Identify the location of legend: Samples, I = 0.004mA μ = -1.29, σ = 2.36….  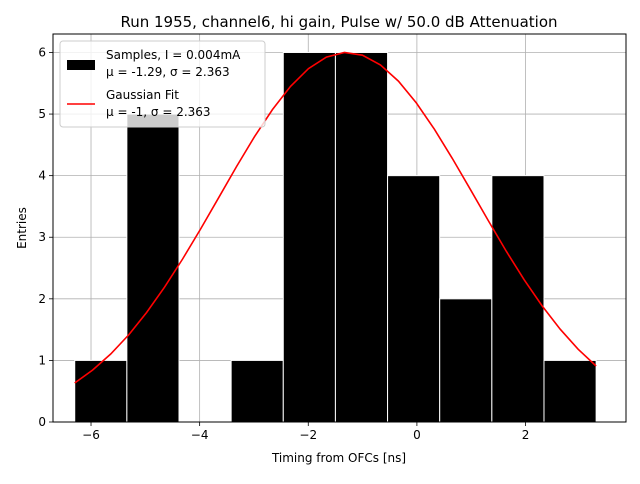
(162, 84).